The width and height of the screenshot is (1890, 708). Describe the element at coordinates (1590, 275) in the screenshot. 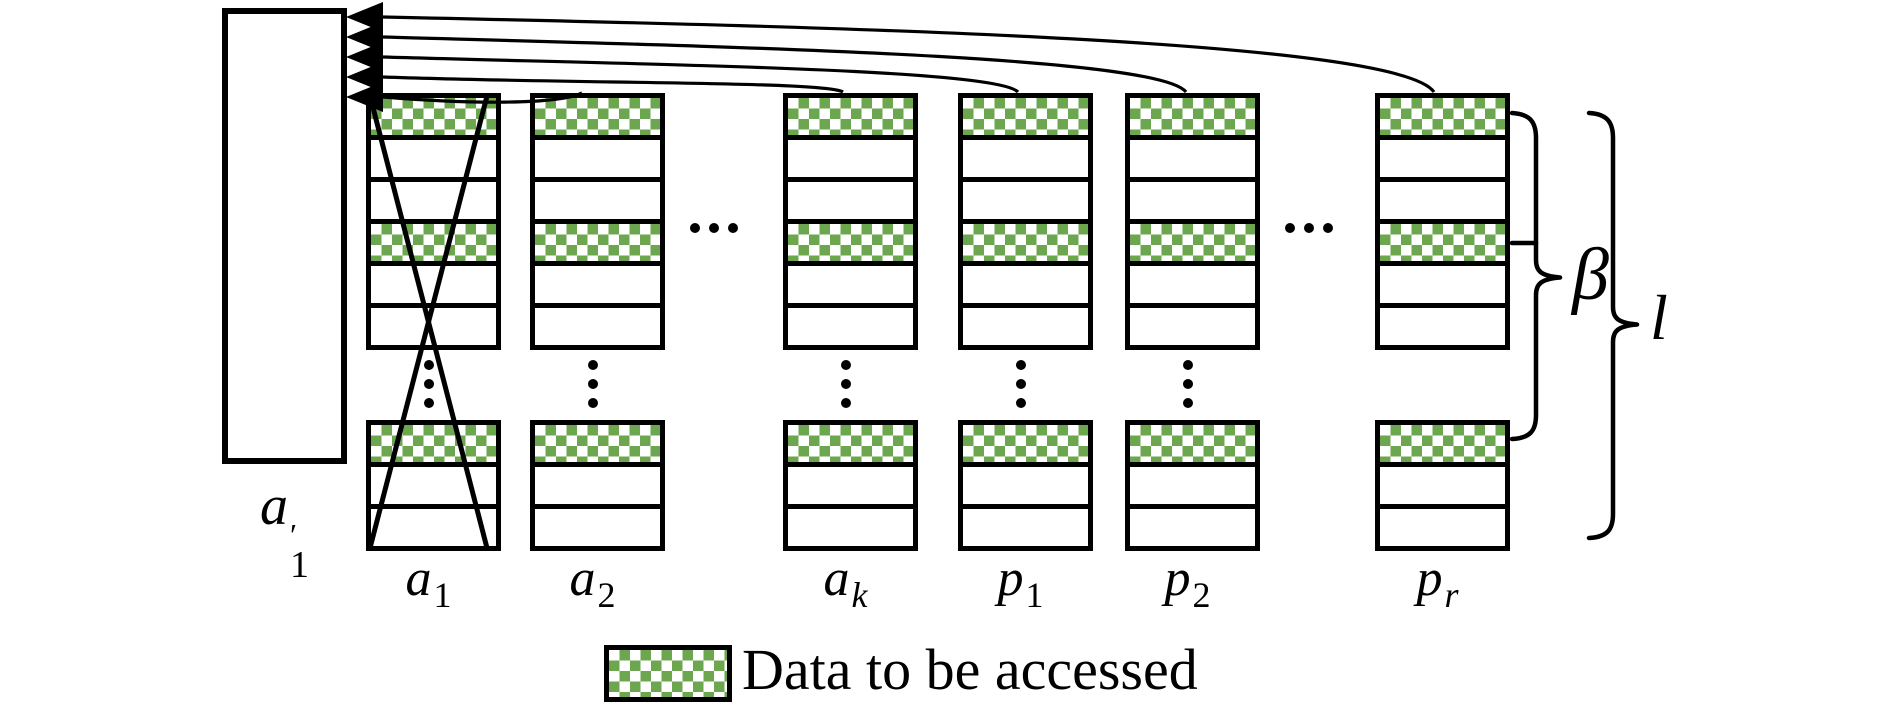

I see `beta-brace-label: β` at that location.